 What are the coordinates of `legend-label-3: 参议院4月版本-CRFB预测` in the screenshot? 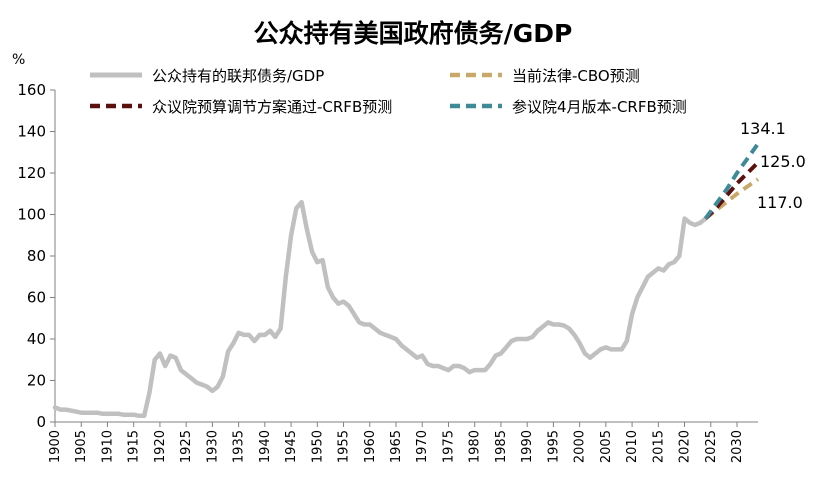 It's located at (599, 107).